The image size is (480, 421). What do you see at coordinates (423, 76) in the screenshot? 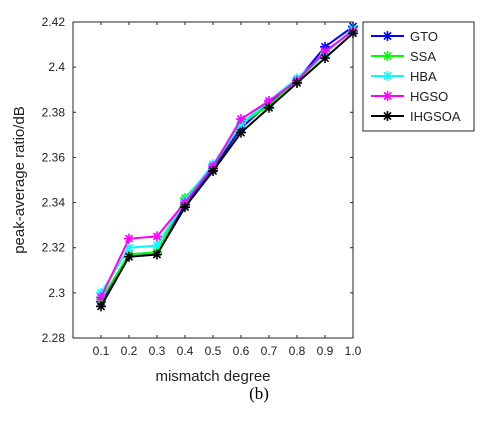
I see `legend-label-hba: HBA` at bounding box center [423, 76].